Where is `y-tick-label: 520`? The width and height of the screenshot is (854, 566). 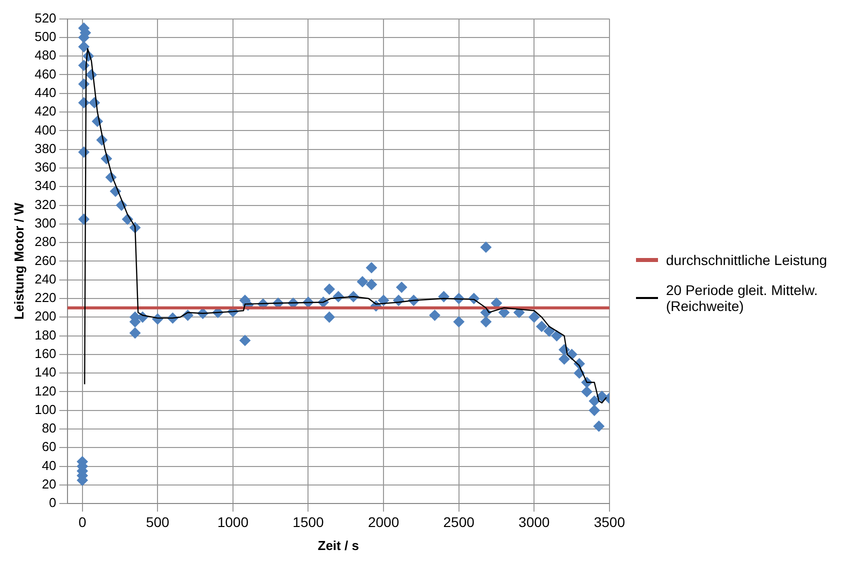 y-tick-label: 520 is located at coordinates (45, 18).